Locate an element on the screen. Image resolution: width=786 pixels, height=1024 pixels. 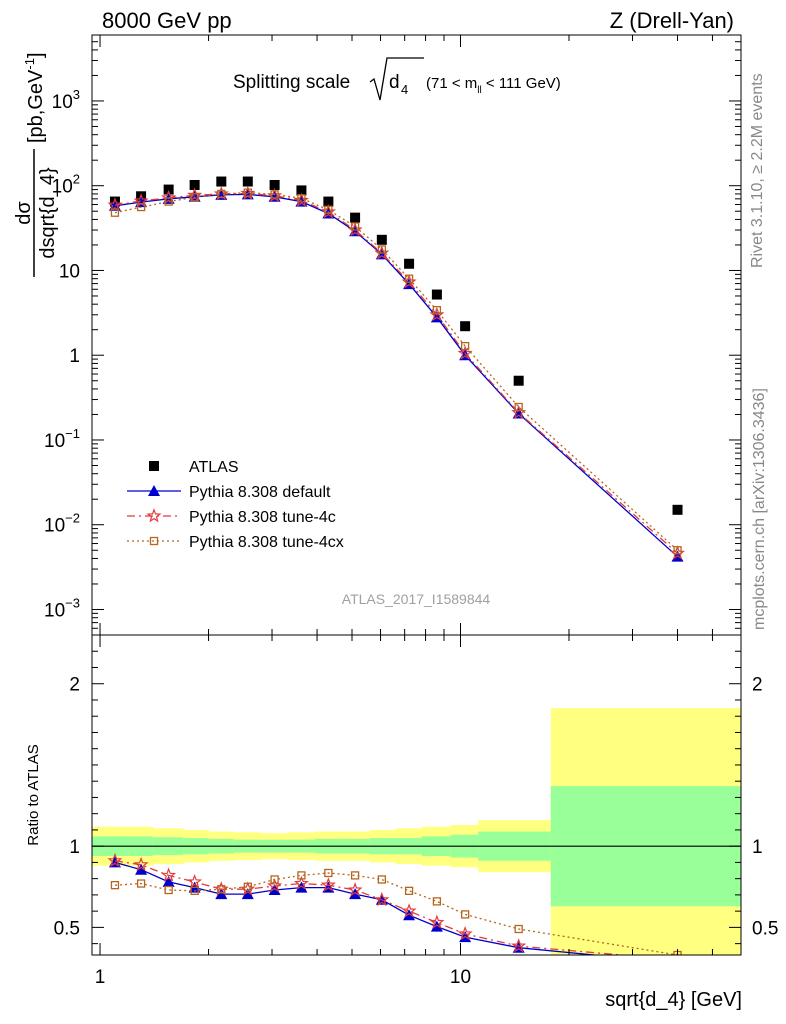
ratio-y-tick-label-right: 2 is located at coordinates (757, 685).